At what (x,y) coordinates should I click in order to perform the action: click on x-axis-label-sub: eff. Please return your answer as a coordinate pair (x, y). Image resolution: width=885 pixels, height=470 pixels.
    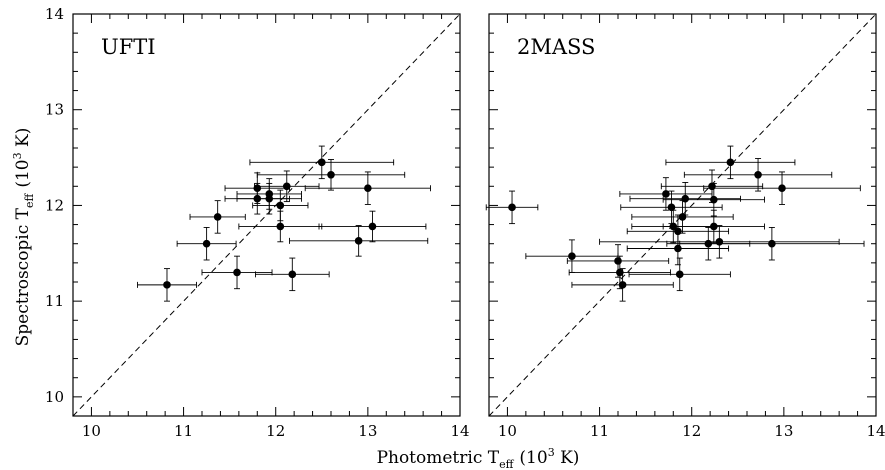
    Looking at the image, I should click on (507, 464).